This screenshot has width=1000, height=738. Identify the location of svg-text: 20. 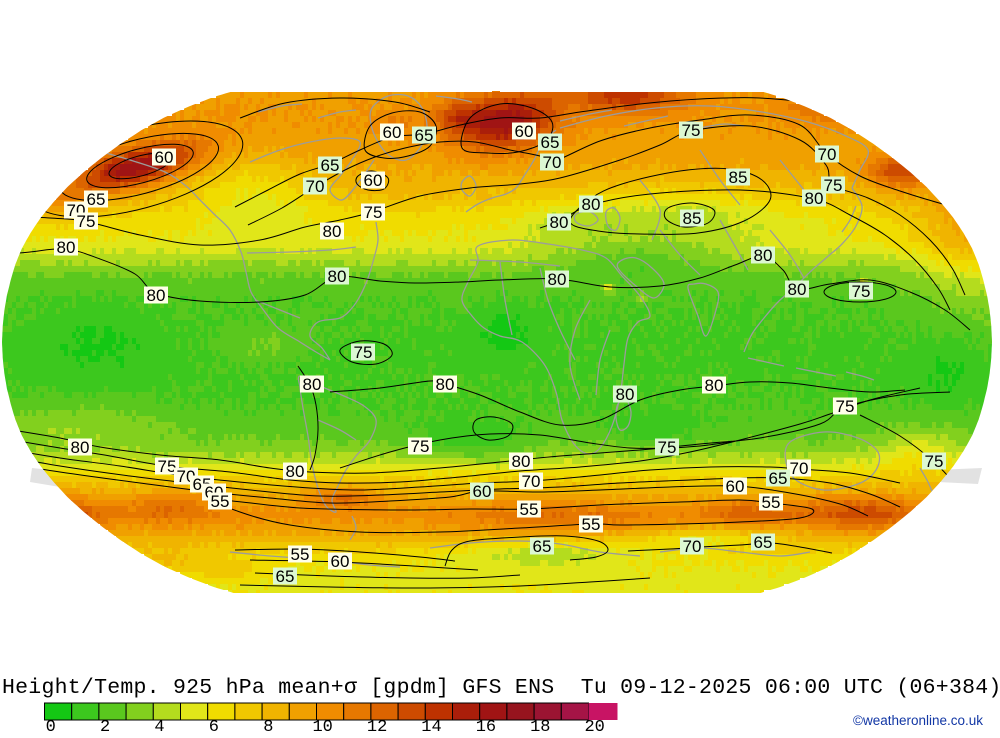
(594, 725).